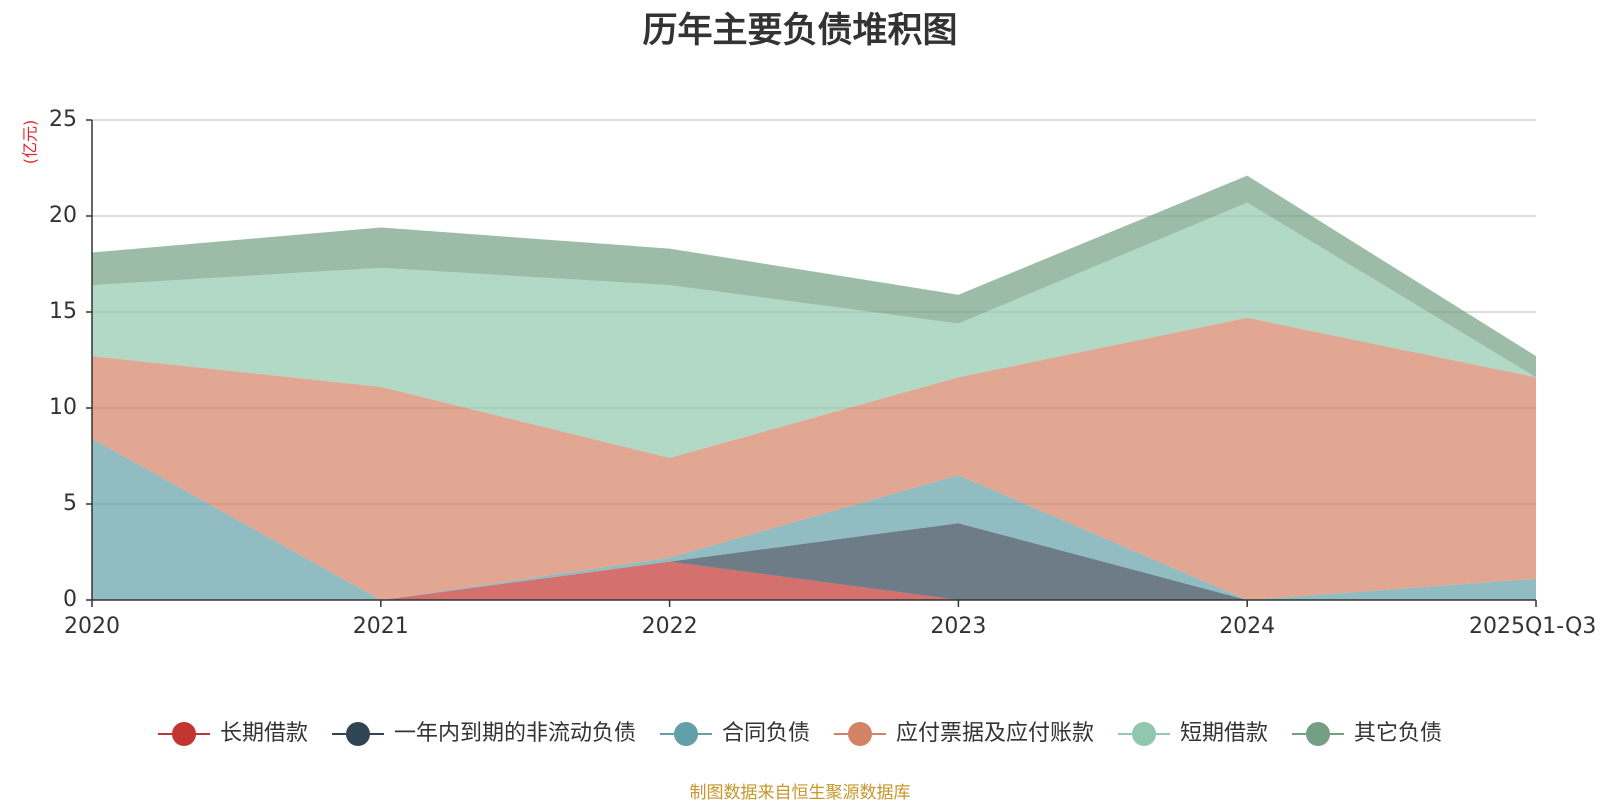  Describe the element at coordinates (1247, 626) in the screenshot. I see `x-tick-label-4: 2024` at that location.